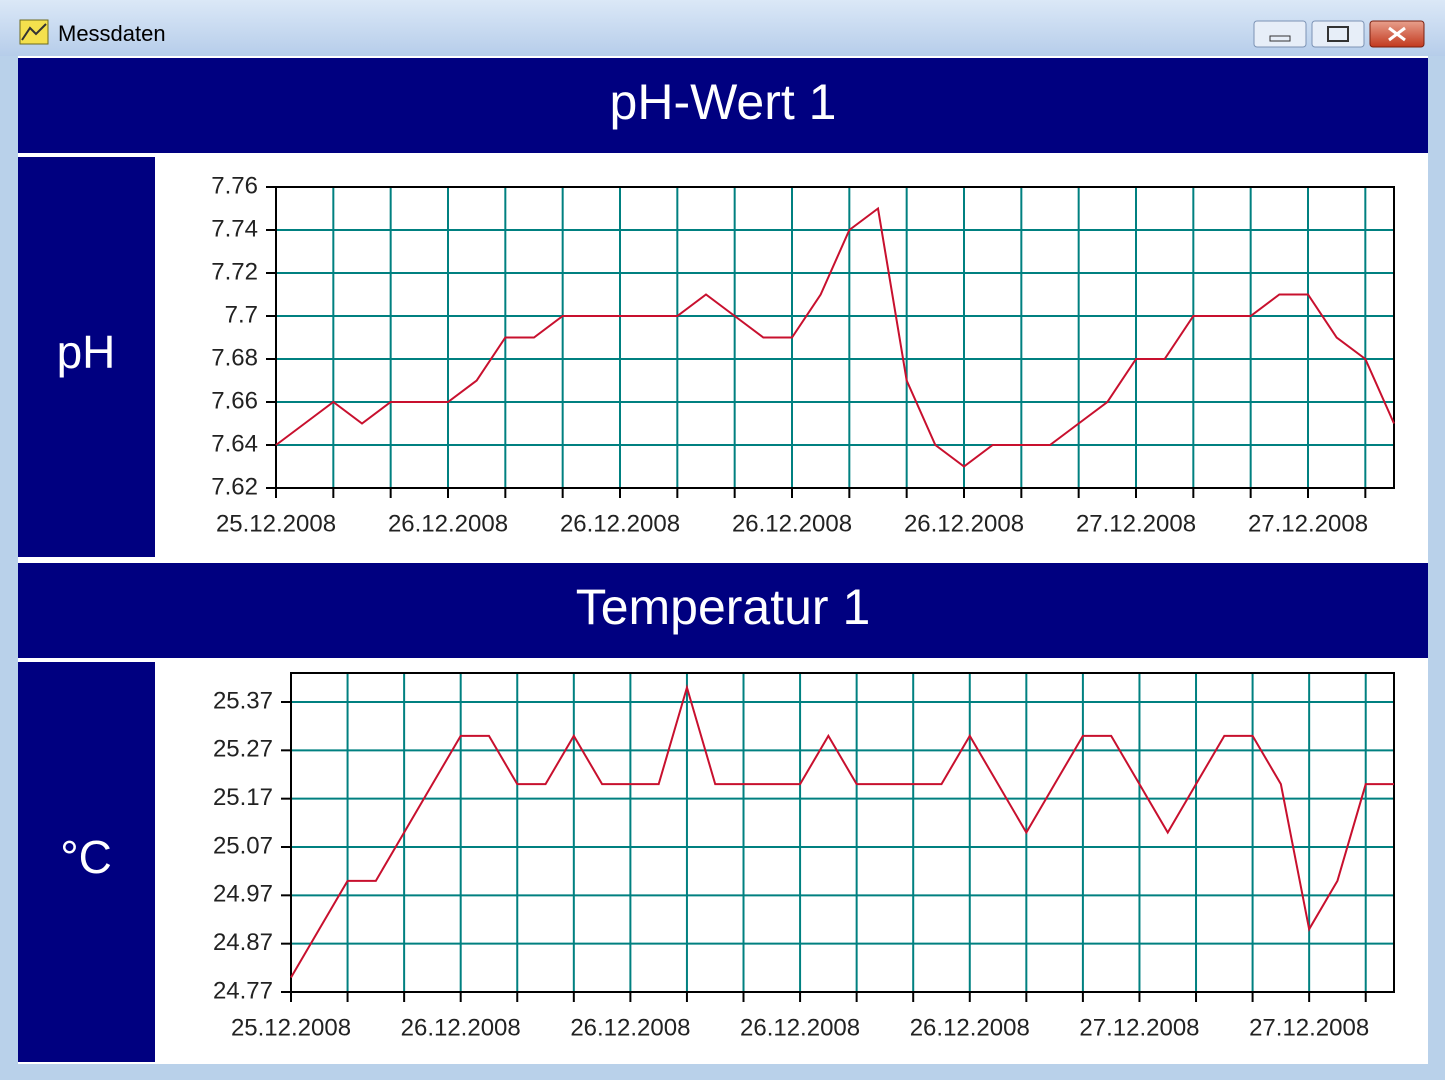 Image resolution: width=1445 pixels, height=1080 pixels. I want to click on y-tick-label: 7.72, so click(234, 271).